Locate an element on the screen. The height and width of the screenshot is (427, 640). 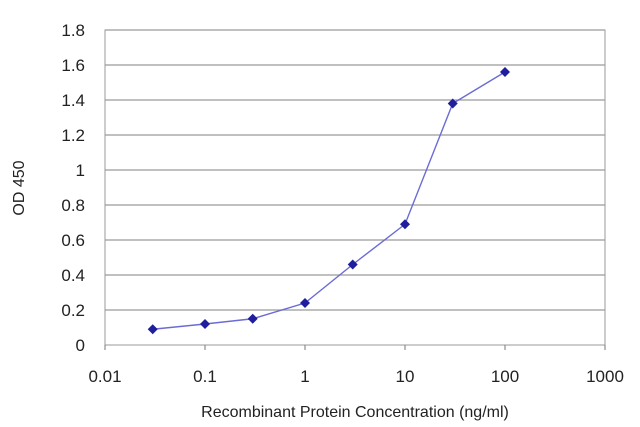
y-tick-label: 1 is located at coordinates (80, 170).